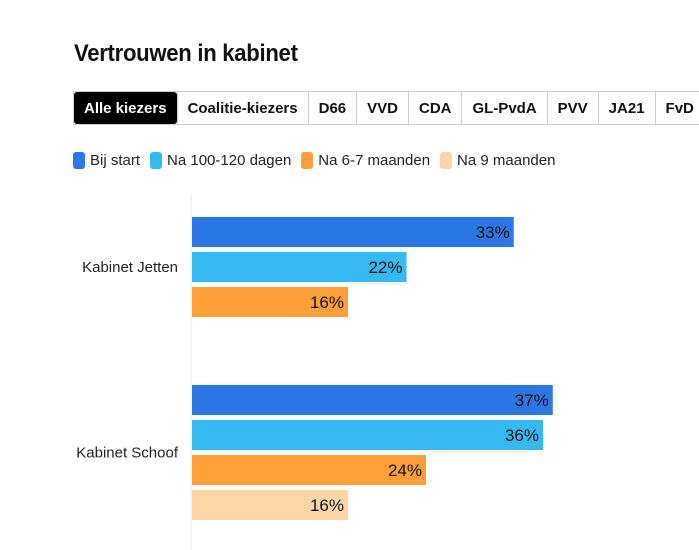  I want to click on tab-fvd: FvD, so click(676, 108).